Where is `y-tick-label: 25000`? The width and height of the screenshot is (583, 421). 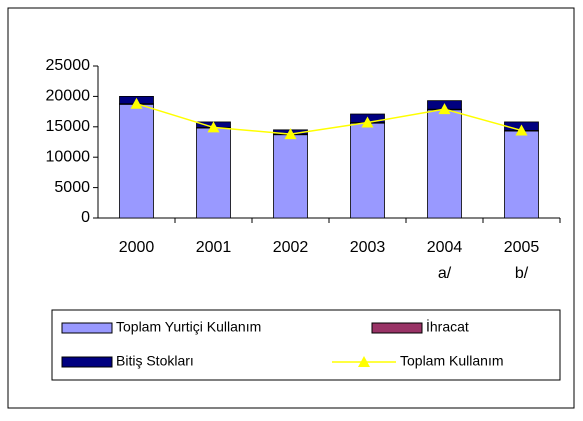
y-tick-label: 25000 is located at coordinates (68, 65).